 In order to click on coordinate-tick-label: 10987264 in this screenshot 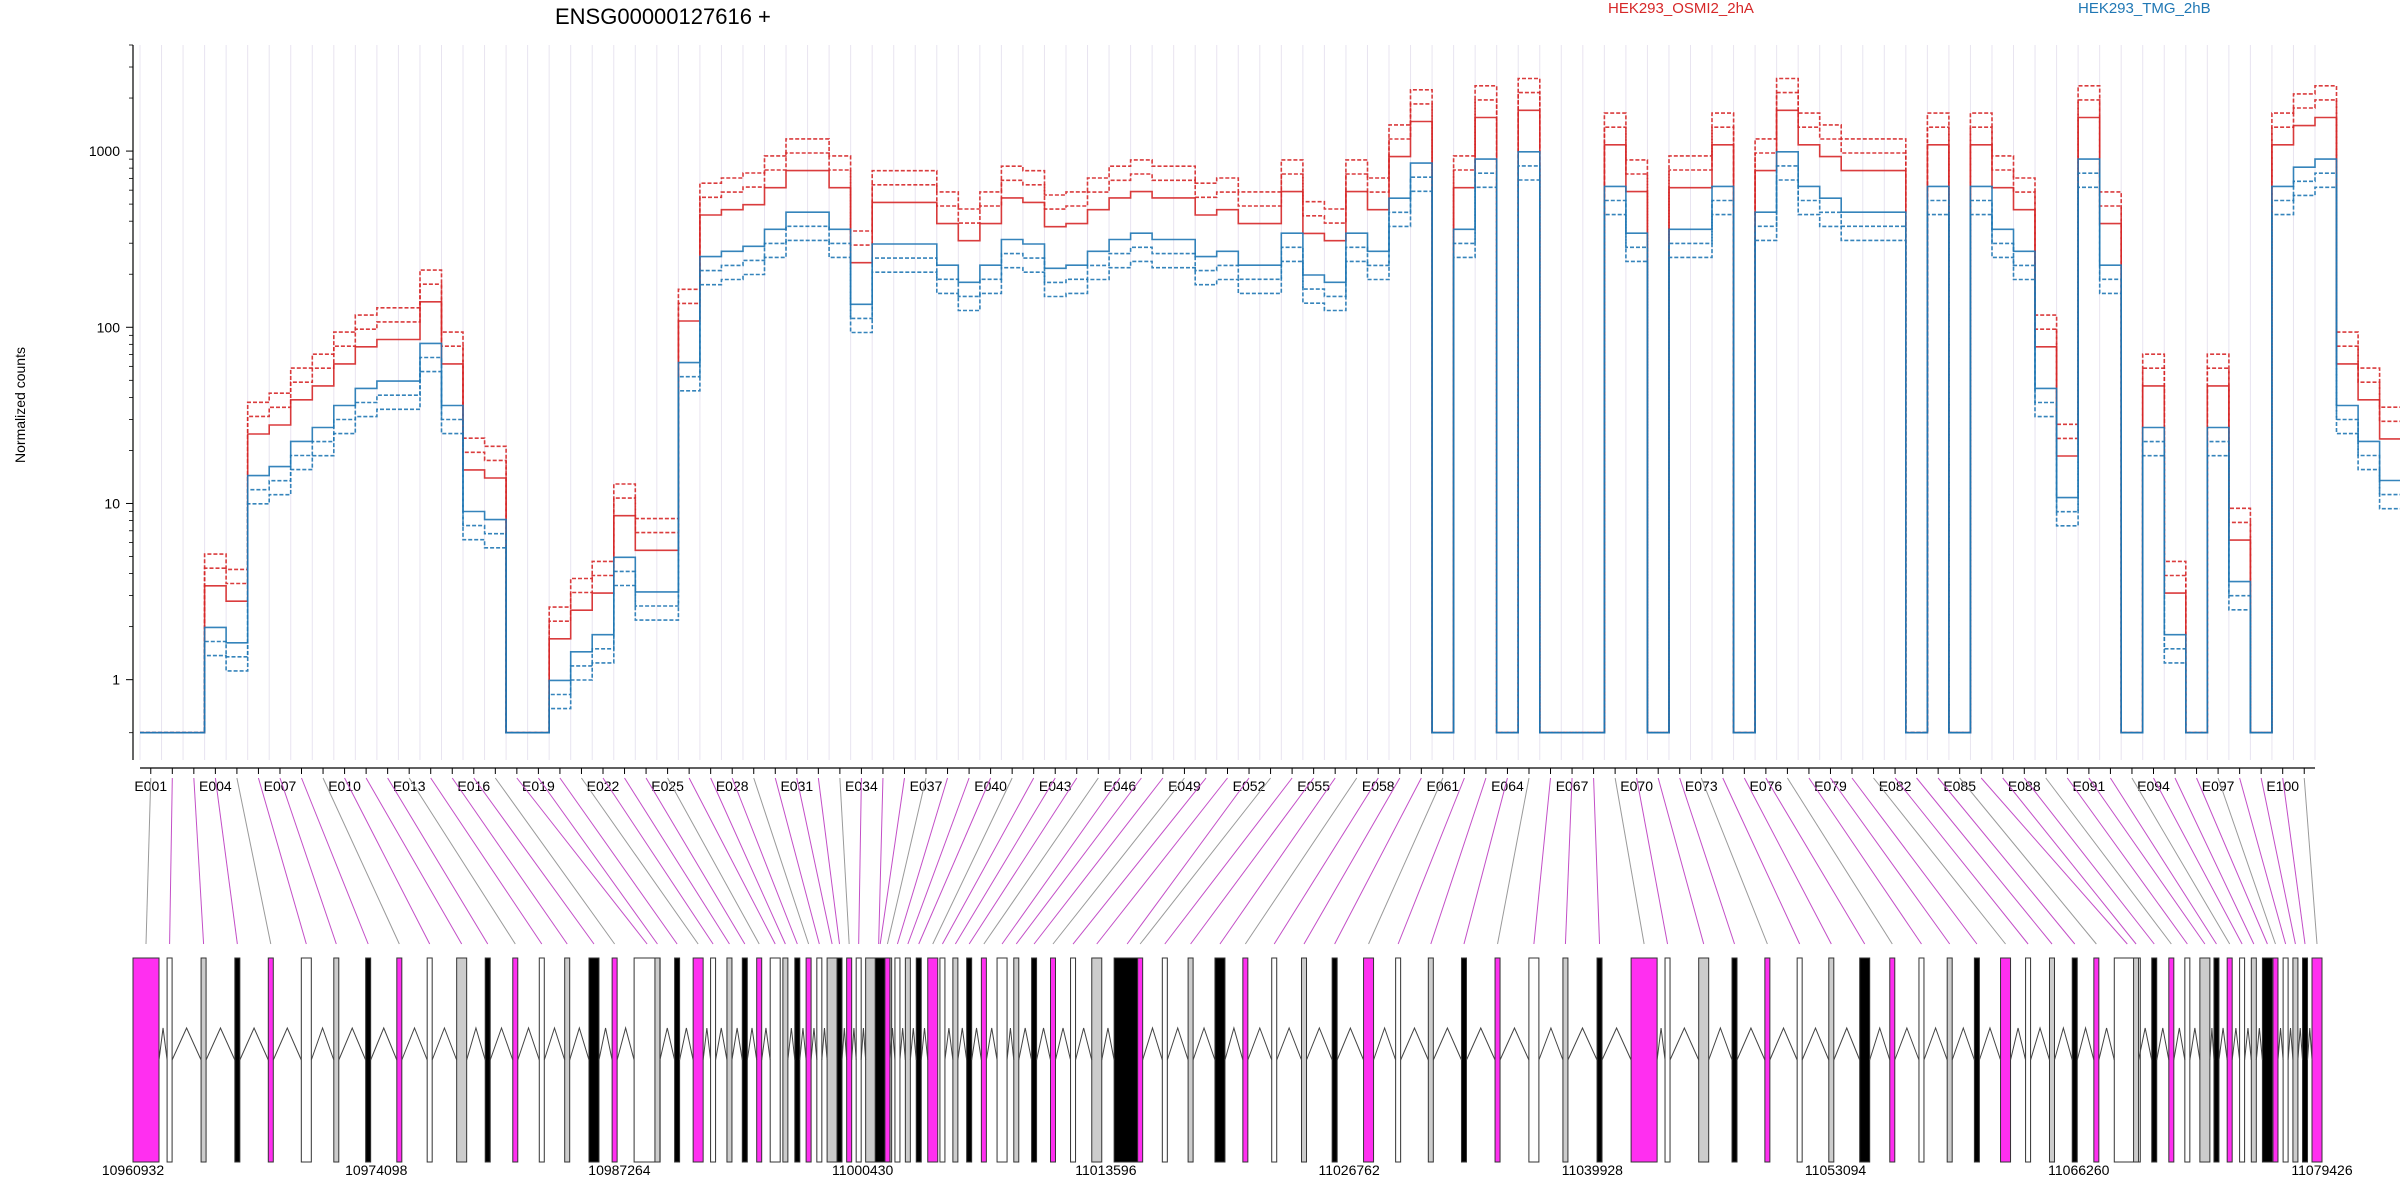, I will do `click(619, 1170)`.